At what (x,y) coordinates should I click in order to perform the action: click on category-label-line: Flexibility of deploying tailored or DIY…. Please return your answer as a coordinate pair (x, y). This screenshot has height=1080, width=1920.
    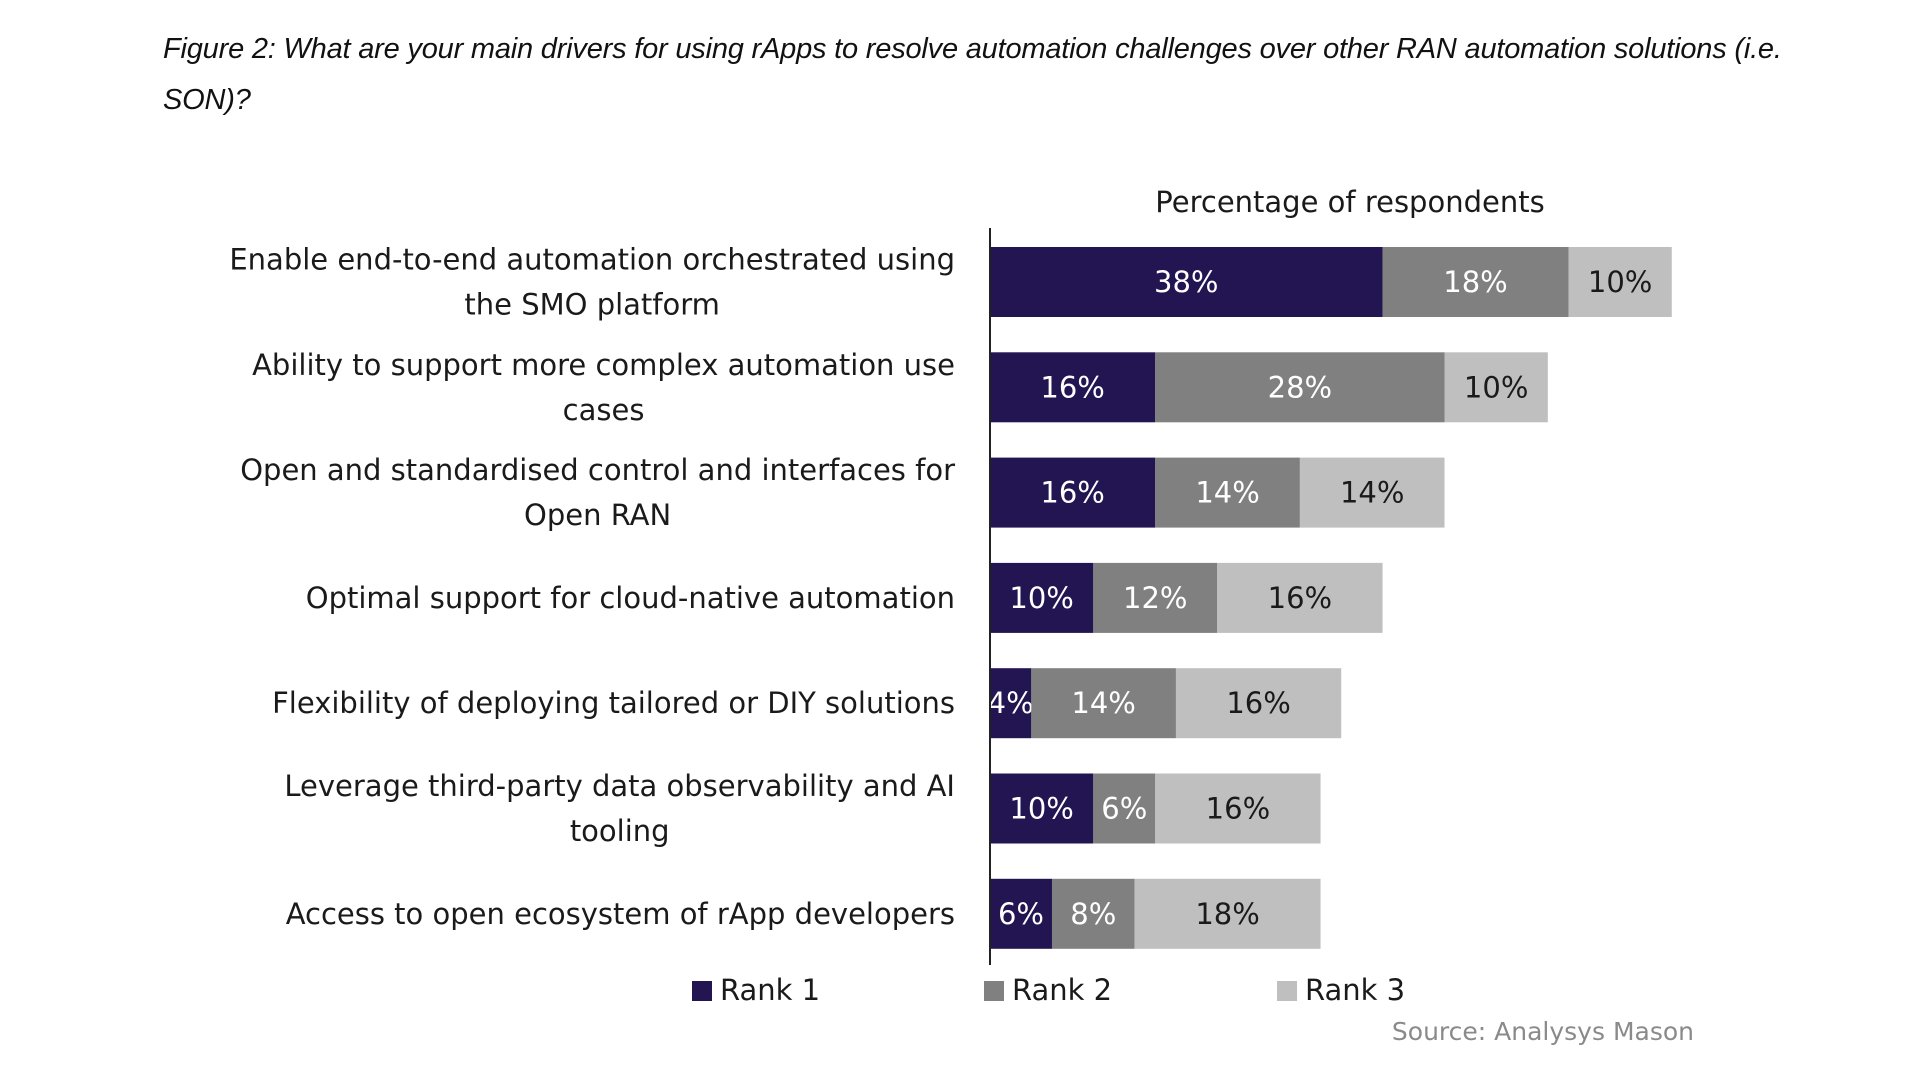
    Looking at the image, I should click on (613, 703).